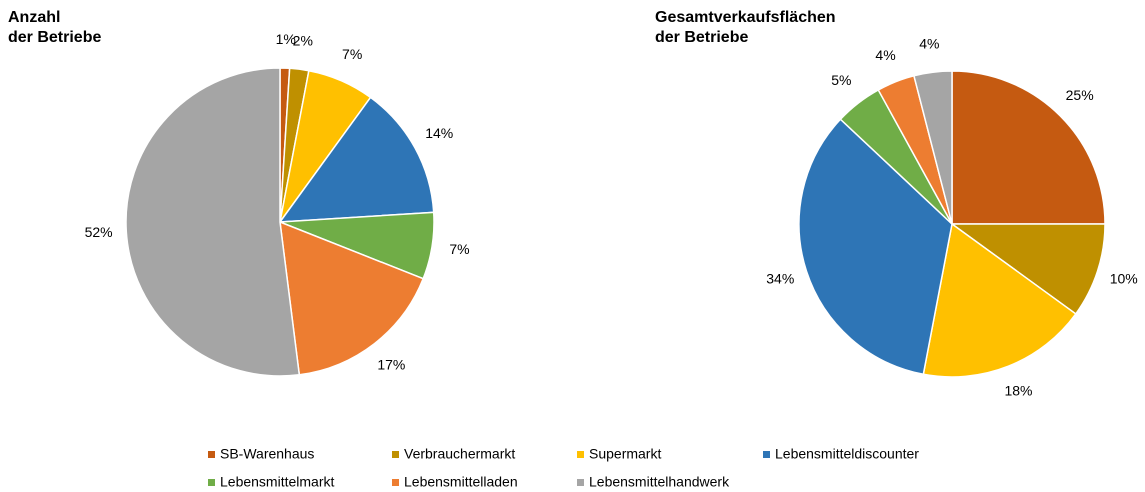 This screenshot has height=492, width=1145. What do you see at coordinates (459, 454) in the screenshot?
I see `legend-label: Verbrauchermarkt` at bounding box center [459, 454].